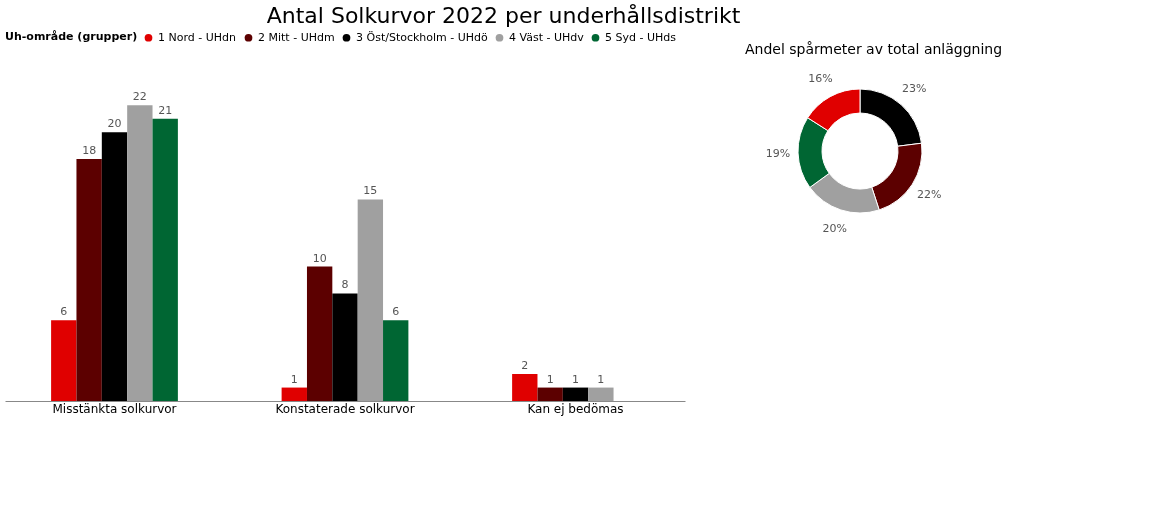 The image size is (1166, 512). I want to click on legend-label: 4 Väst - UHdv, so click(547, 37).